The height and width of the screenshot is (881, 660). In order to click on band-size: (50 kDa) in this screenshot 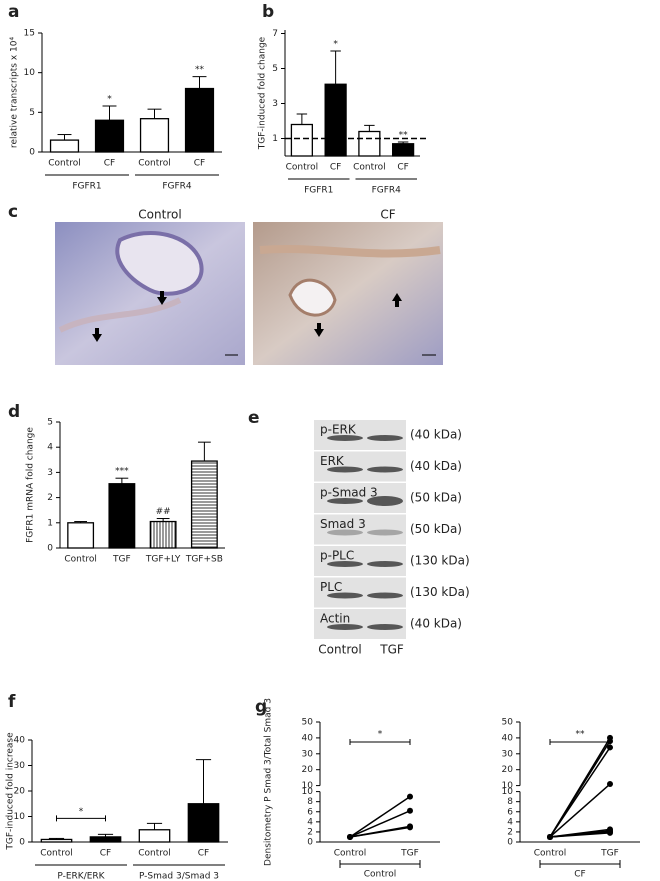, I will do `click(436, 498)`.